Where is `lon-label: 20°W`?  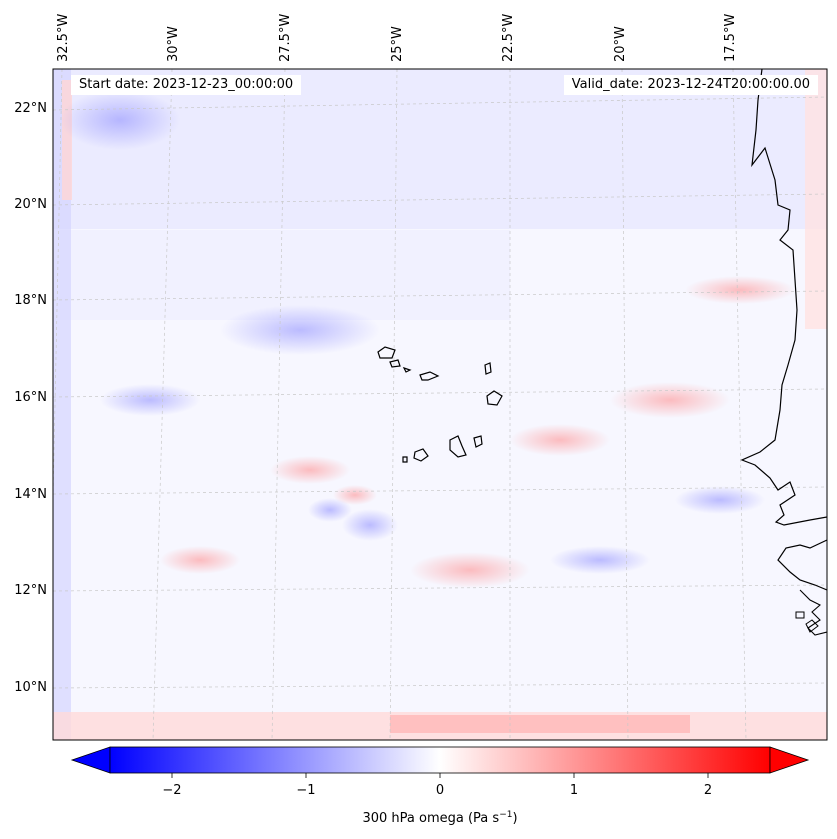 lon-label: 20°W is located at coordinates (620, 44).